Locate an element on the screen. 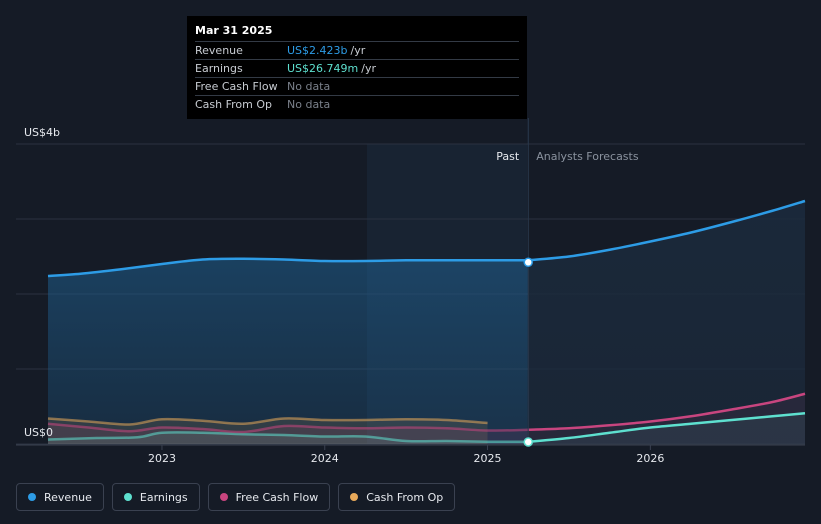 This screenshot has height=524, width=821. legend-label: Revenue is located at coordinates (68, 497).